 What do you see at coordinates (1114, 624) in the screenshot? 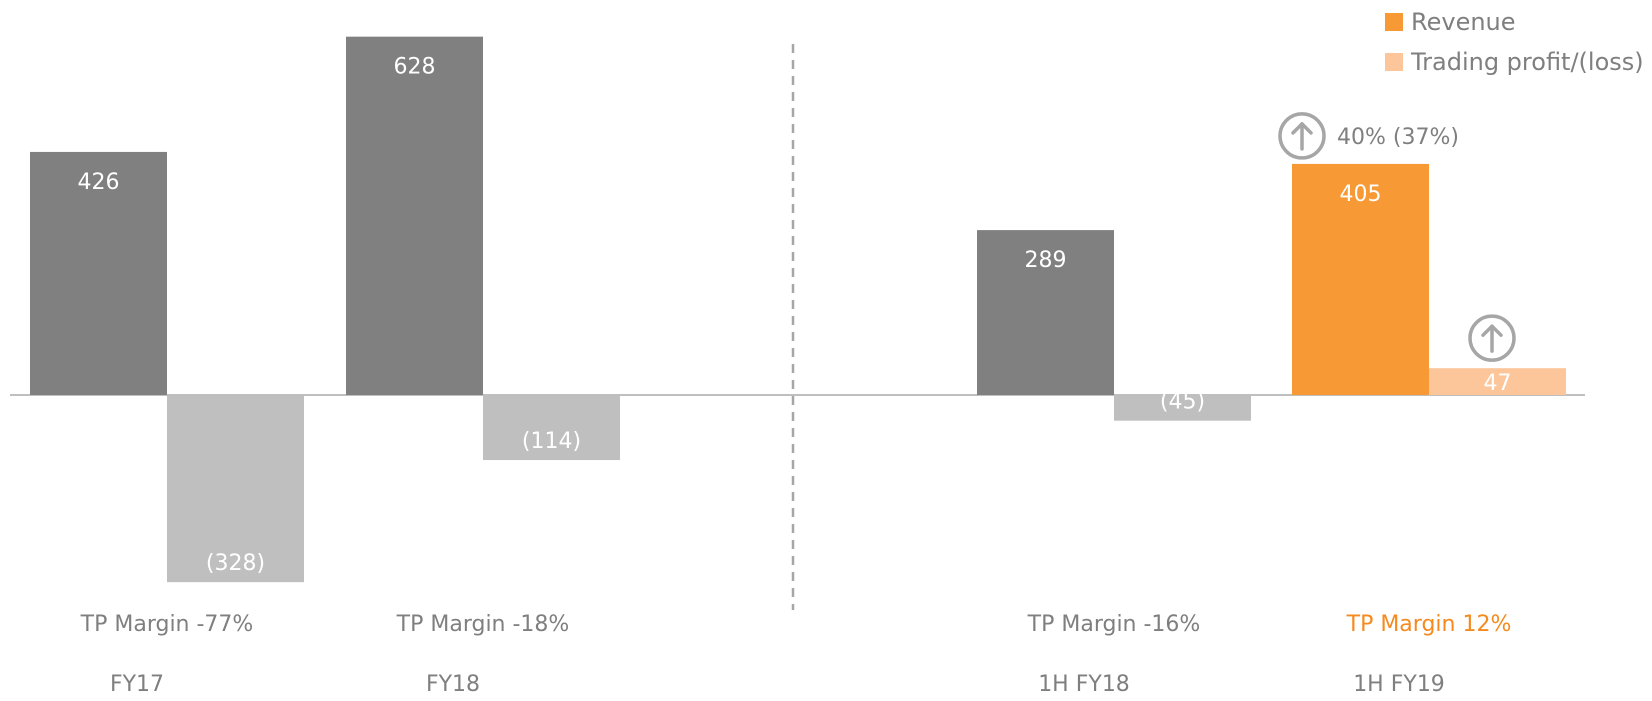
I see `margin-label-1h-fy18: TP Margin -16%` at bounding box center [1114, 624].